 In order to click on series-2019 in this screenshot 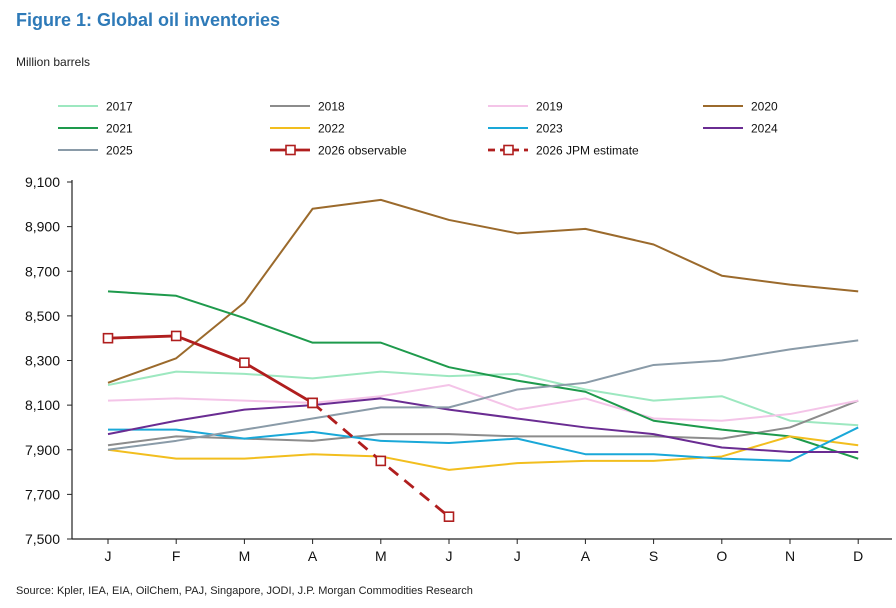, I will do `click(483, 403)`.